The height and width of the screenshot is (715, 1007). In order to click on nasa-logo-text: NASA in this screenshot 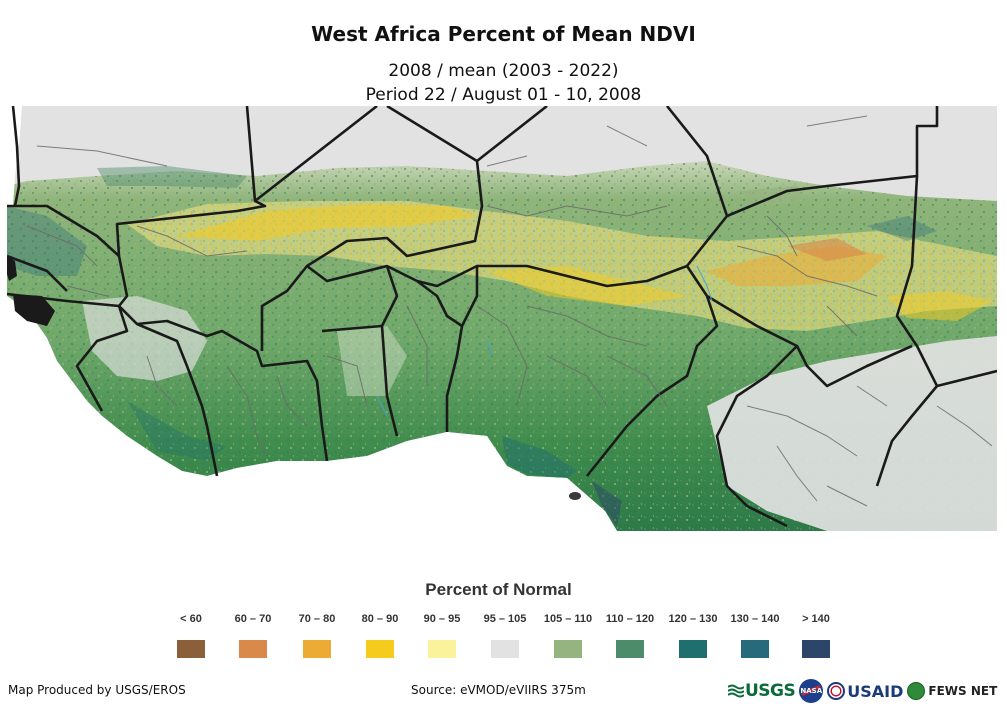, I will do `click(811, 691)`.